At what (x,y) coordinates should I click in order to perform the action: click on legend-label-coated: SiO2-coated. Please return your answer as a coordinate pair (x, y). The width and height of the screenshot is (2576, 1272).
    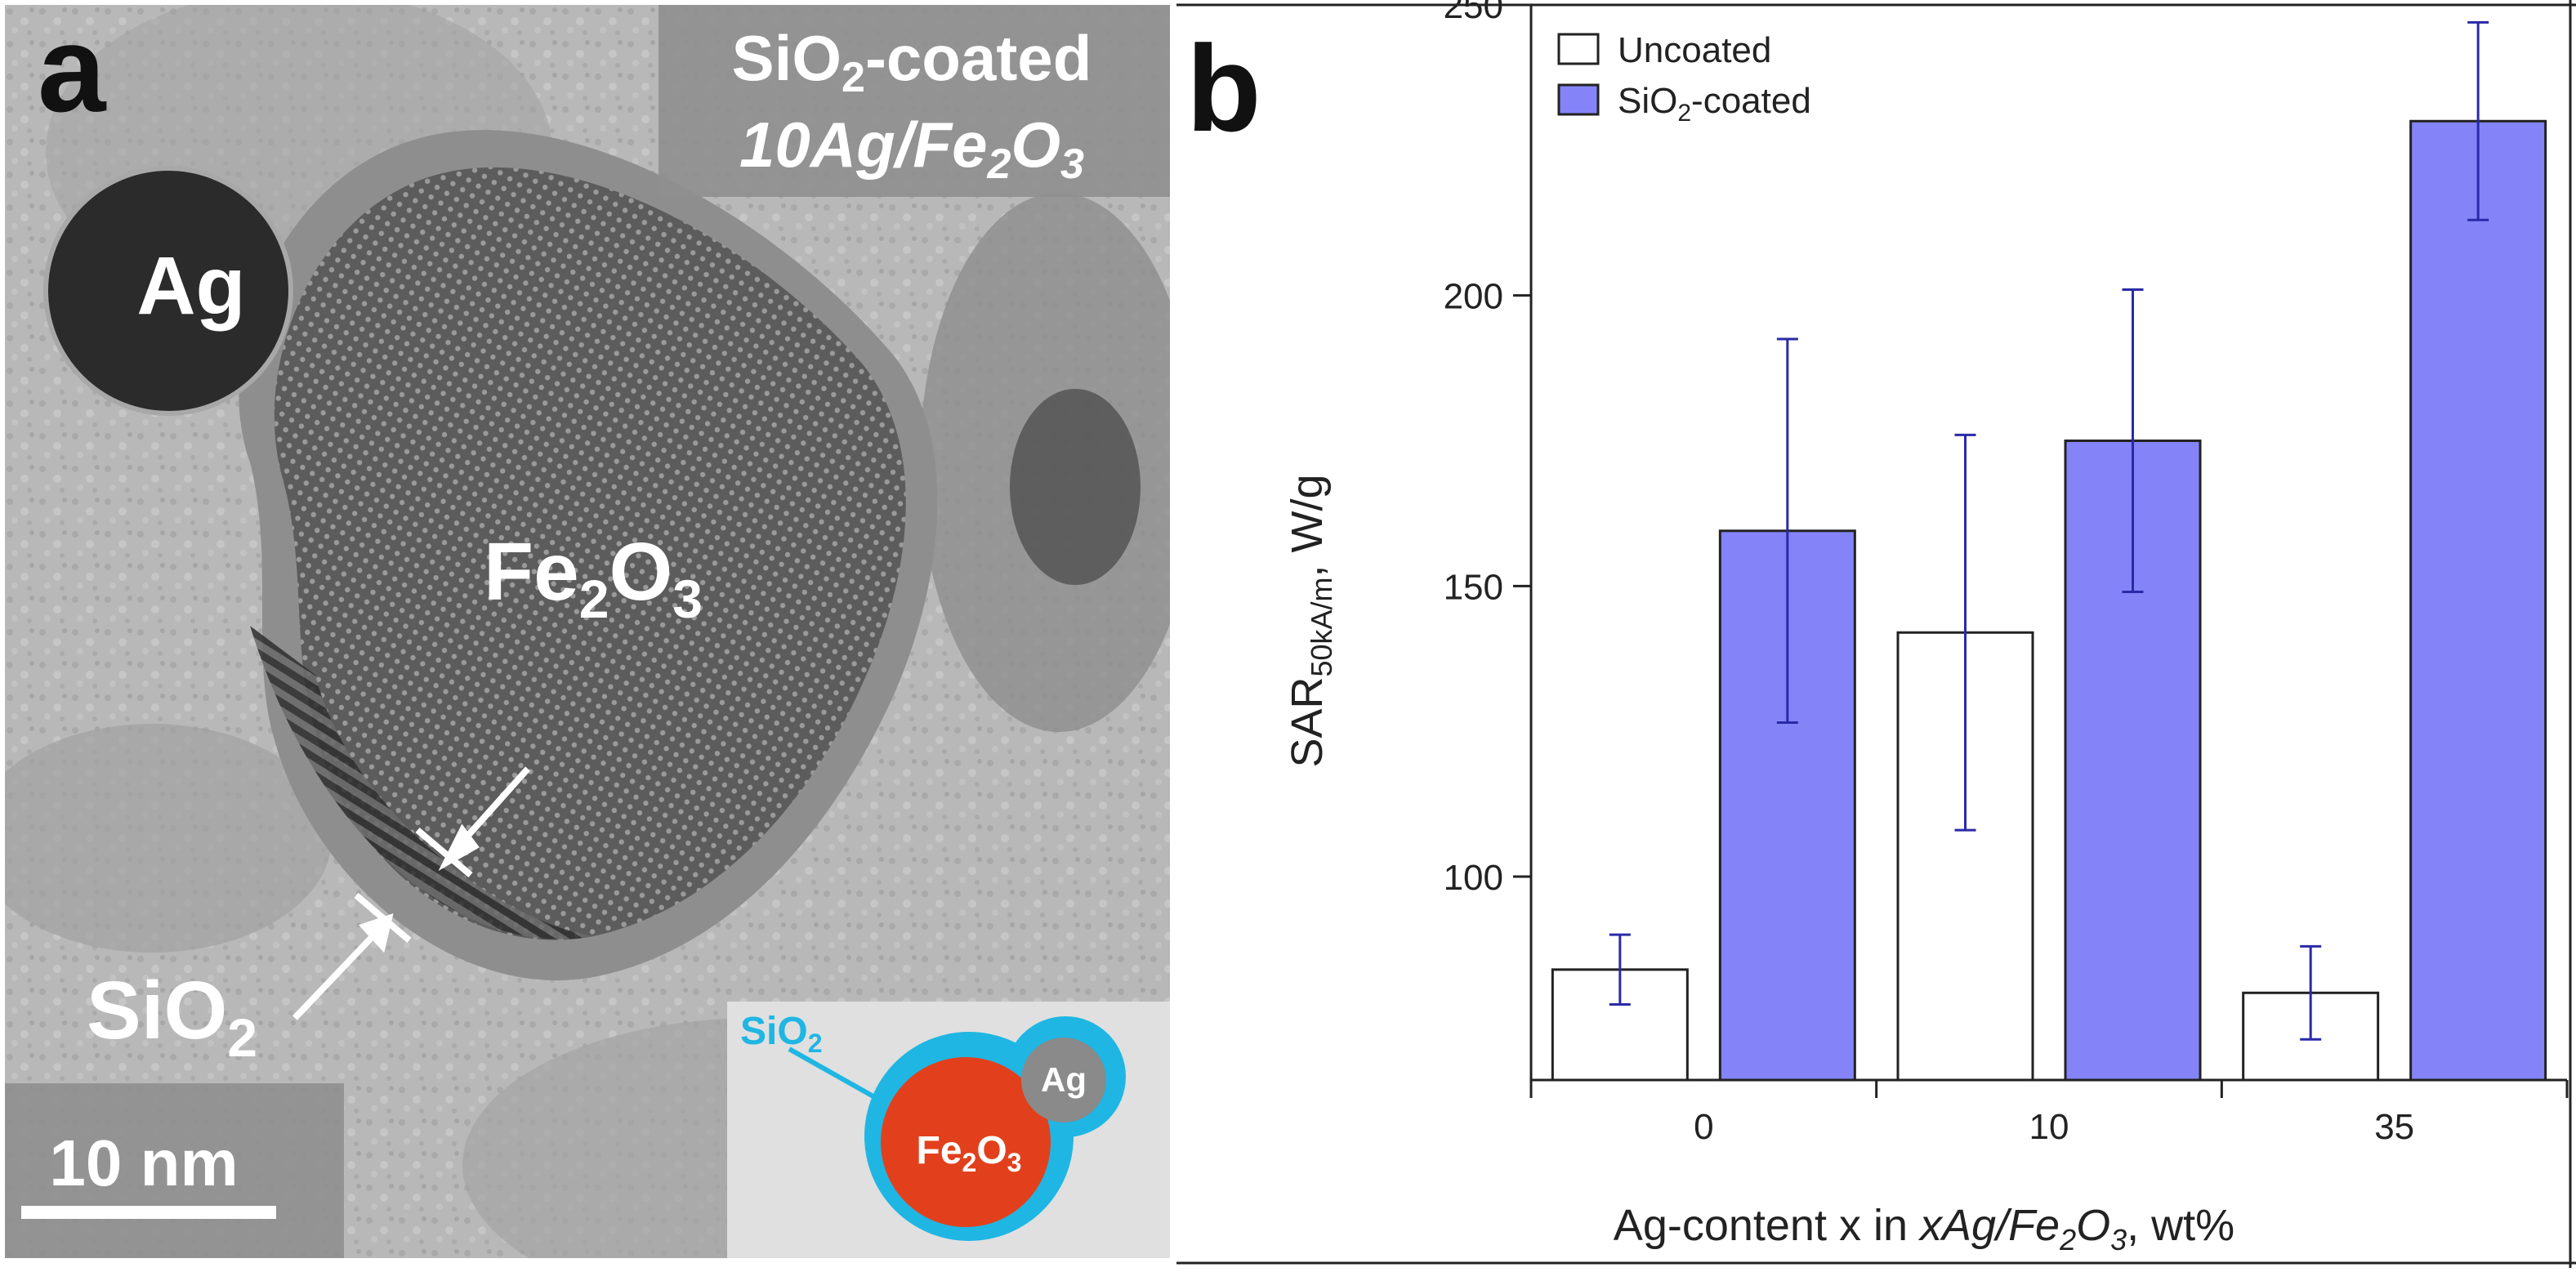
    Looking at the image, I should click on (1715, 104).